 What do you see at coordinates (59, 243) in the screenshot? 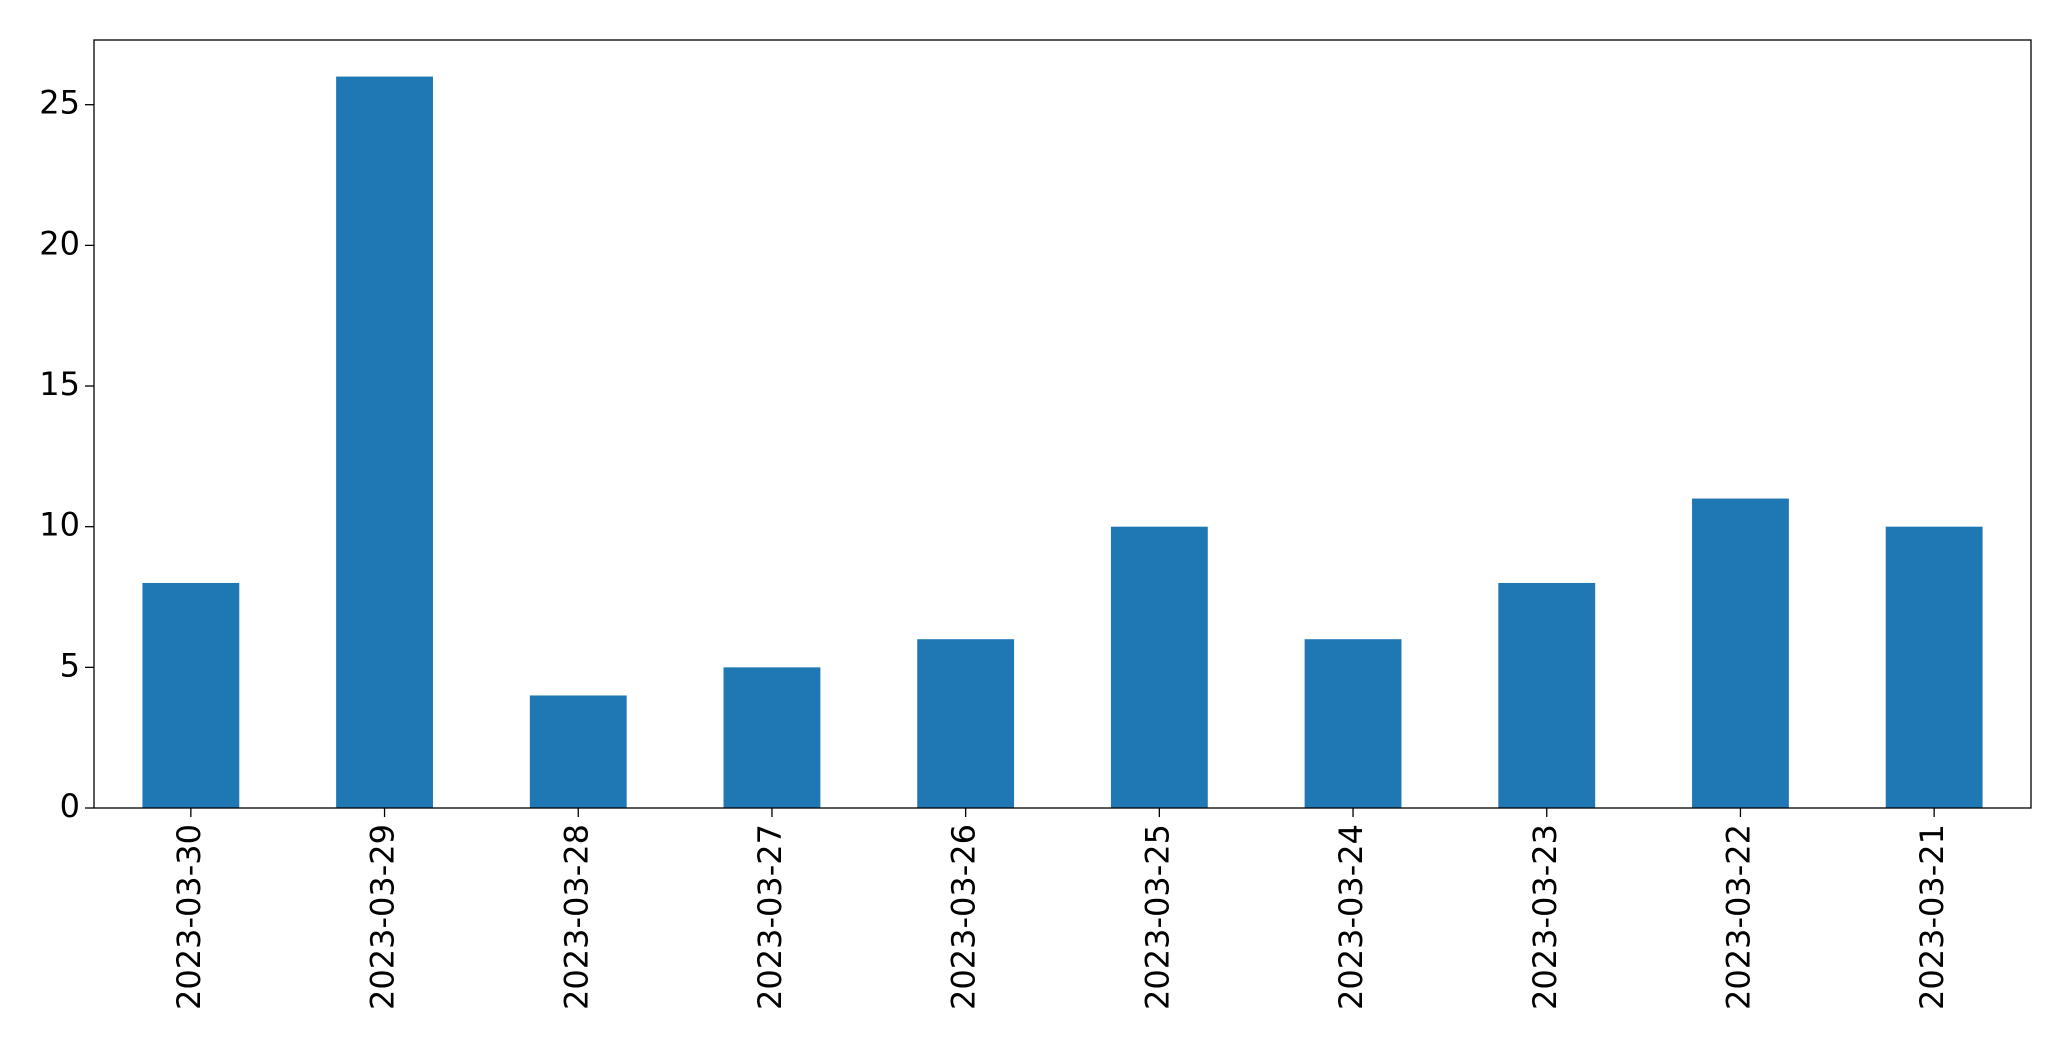
I see `y-tick-label: 20` at bounding box center [59, 243].